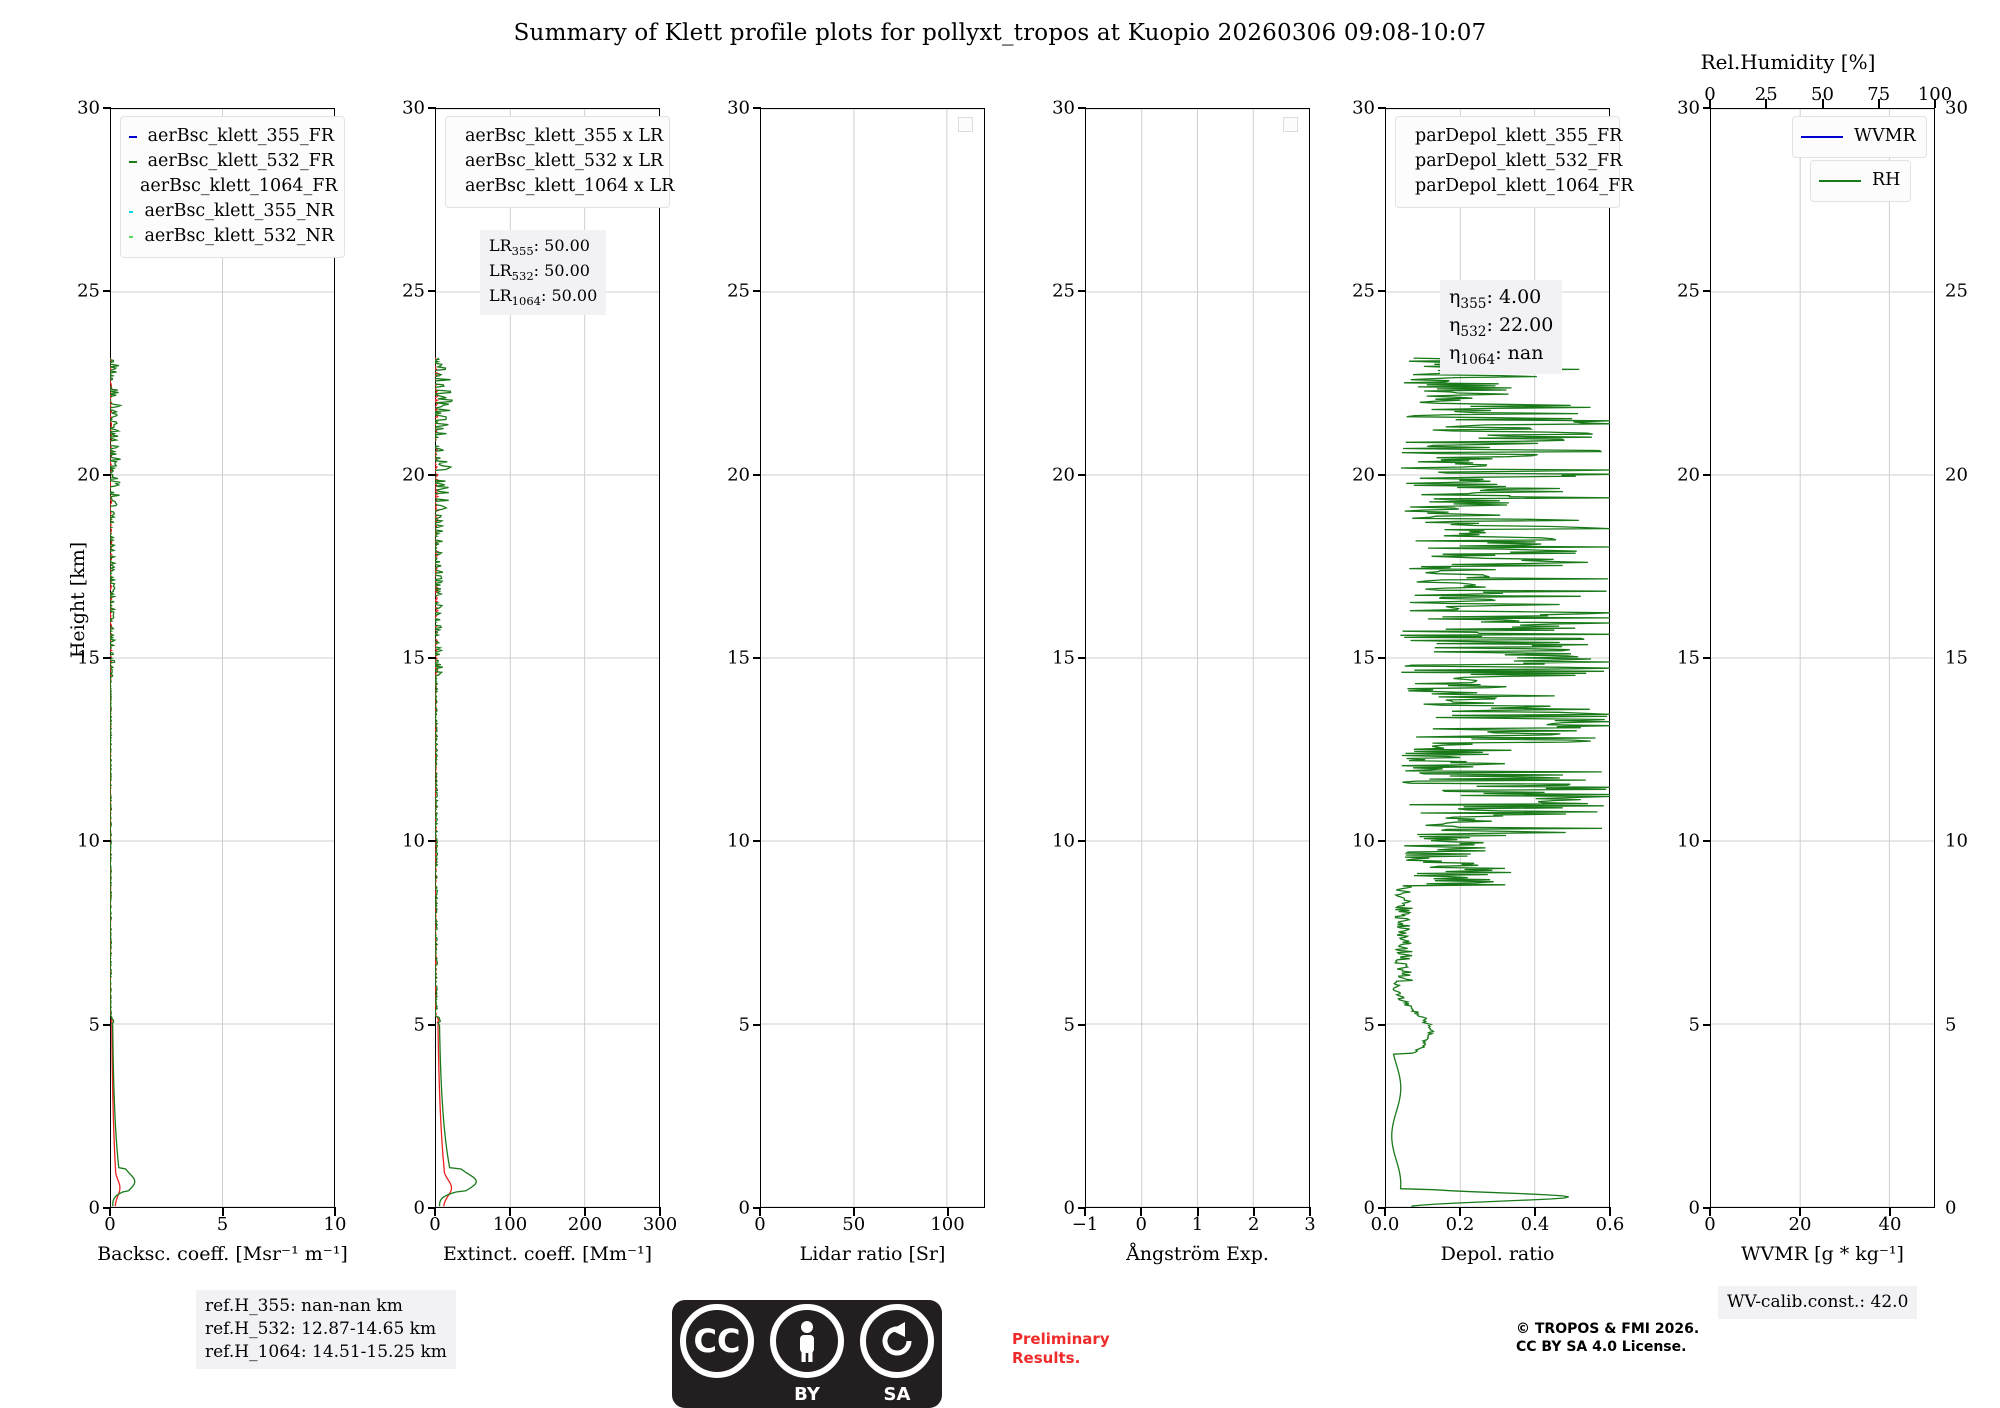 The height and width of the screenshot is (1408, 2000). I want to click on y-tick-label: 25, so click(1688, 291).